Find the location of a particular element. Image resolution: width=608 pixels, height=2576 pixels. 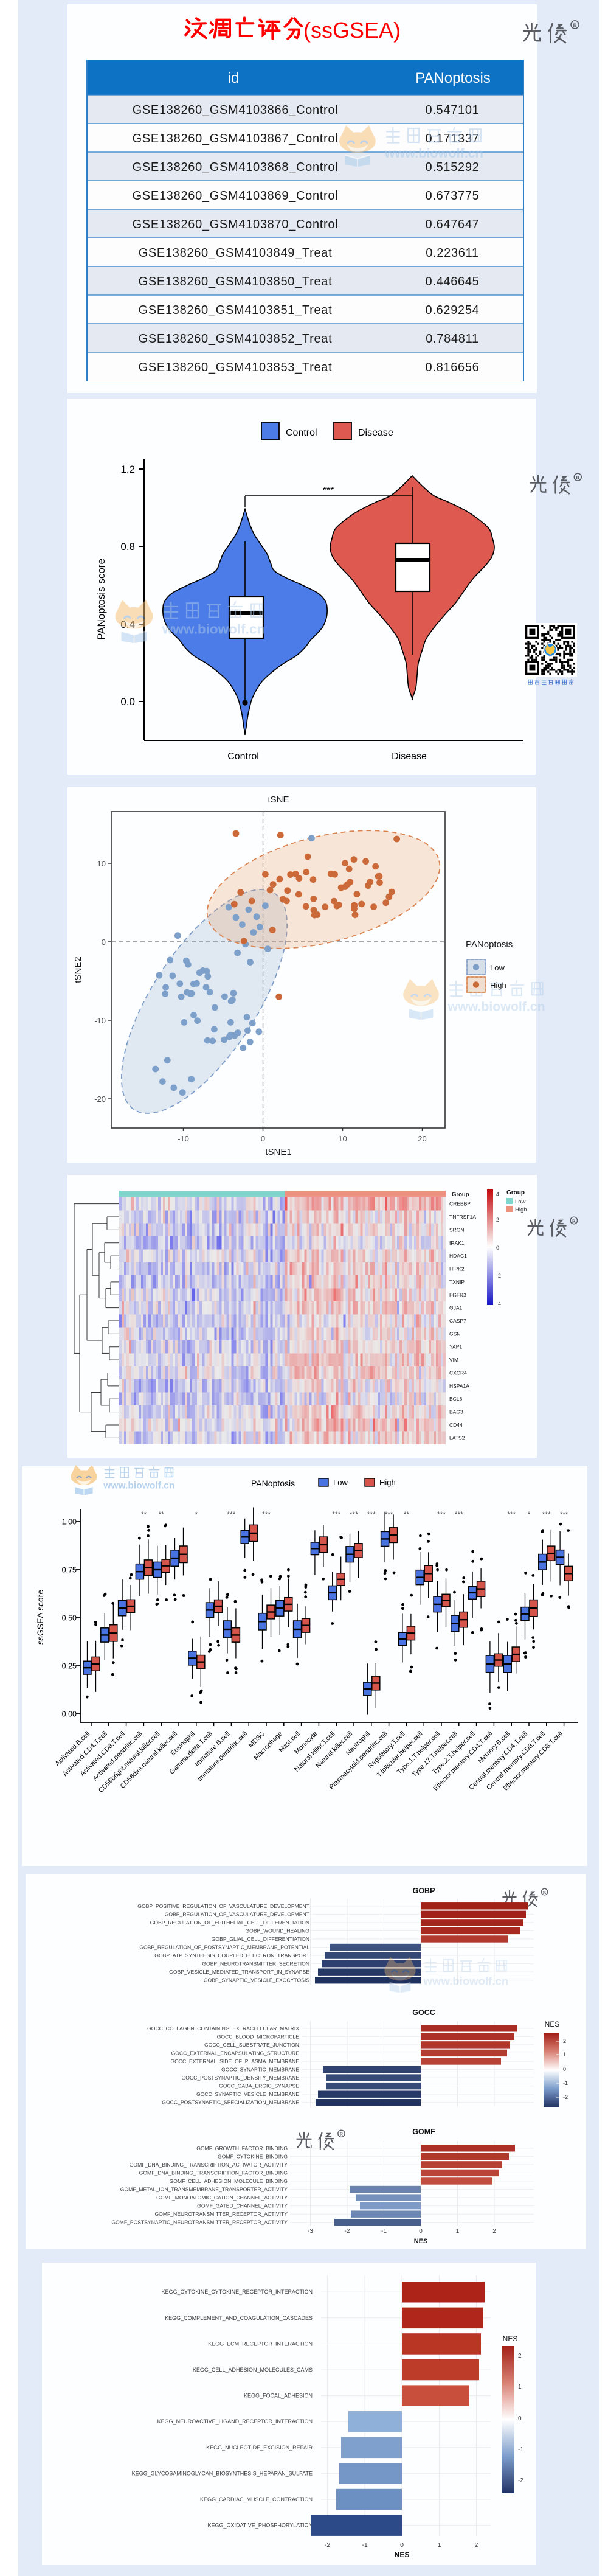

svg-text: -3 is located at coordinates (310, 2231).